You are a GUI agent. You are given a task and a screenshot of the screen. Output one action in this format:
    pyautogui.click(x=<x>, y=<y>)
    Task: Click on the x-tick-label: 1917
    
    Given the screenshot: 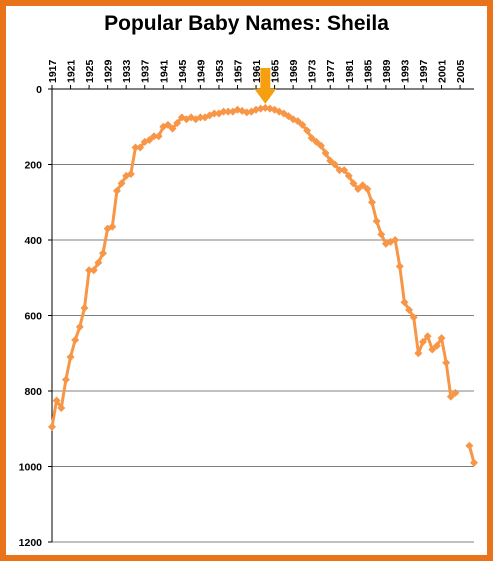 What is the action you would take?
    pyautogui.click(x=53, y=71)
    